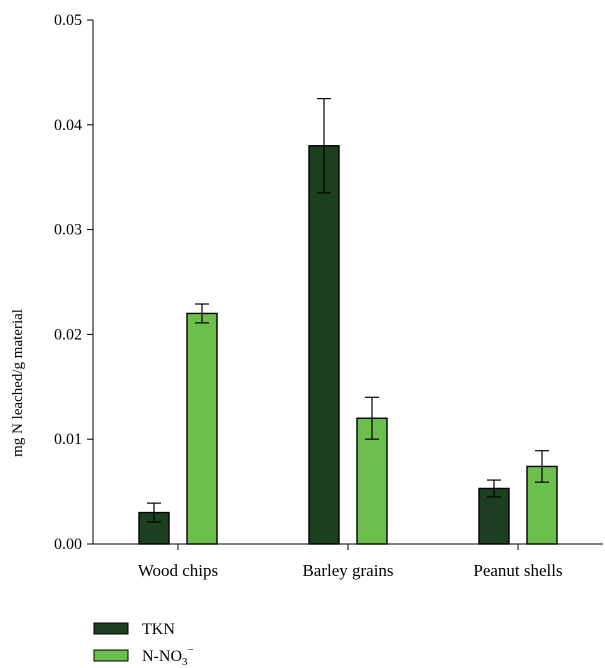  I want to click on legend-label-tkn: TKN, so click(158, 629).